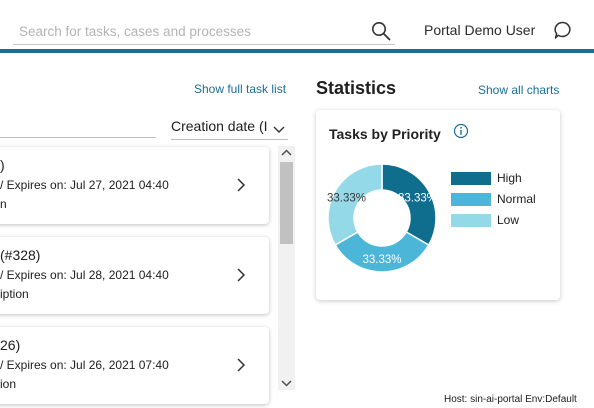  What do you see at coordinates (356, 88) in the screenshot?
I see `statistics-heading: Statistics` at bounding box center [356, 88].